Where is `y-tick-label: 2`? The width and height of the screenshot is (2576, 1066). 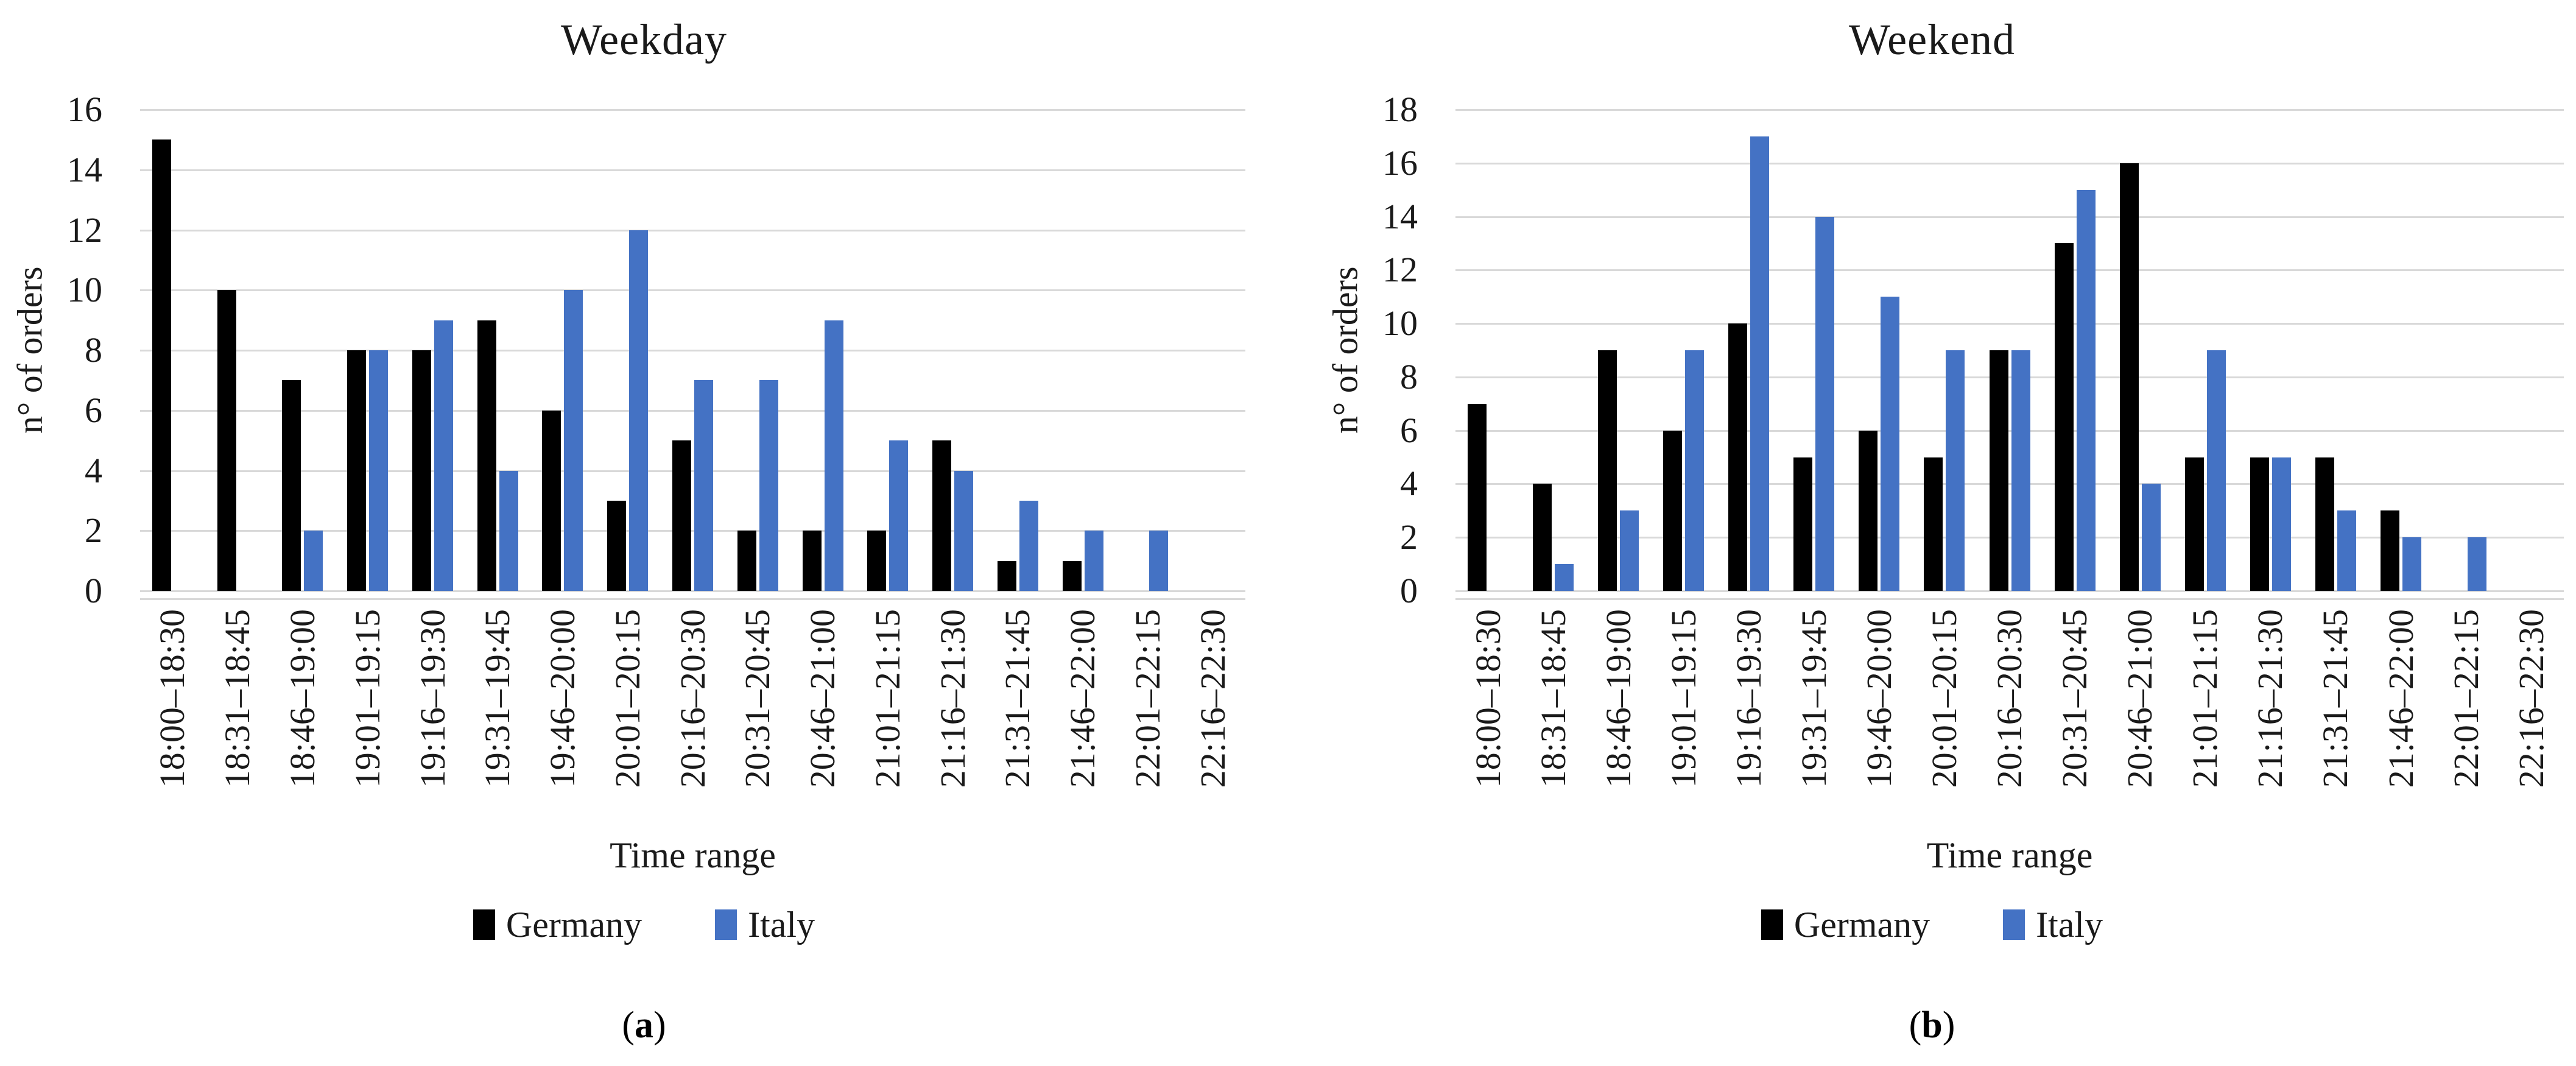
y-tick-label: 2 is located at coordinates (1409, 537).